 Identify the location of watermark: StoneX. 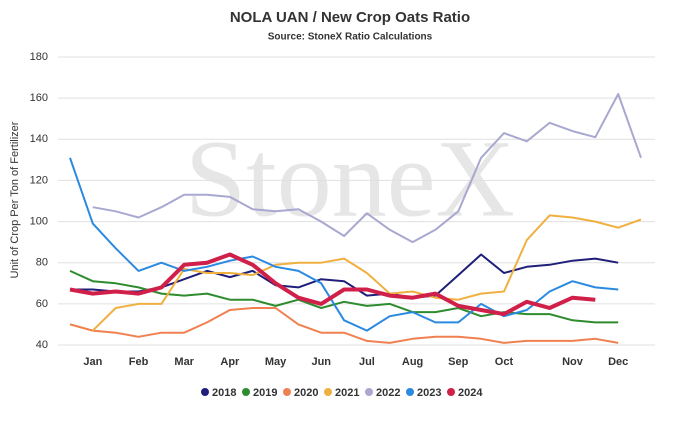
(350, 178).